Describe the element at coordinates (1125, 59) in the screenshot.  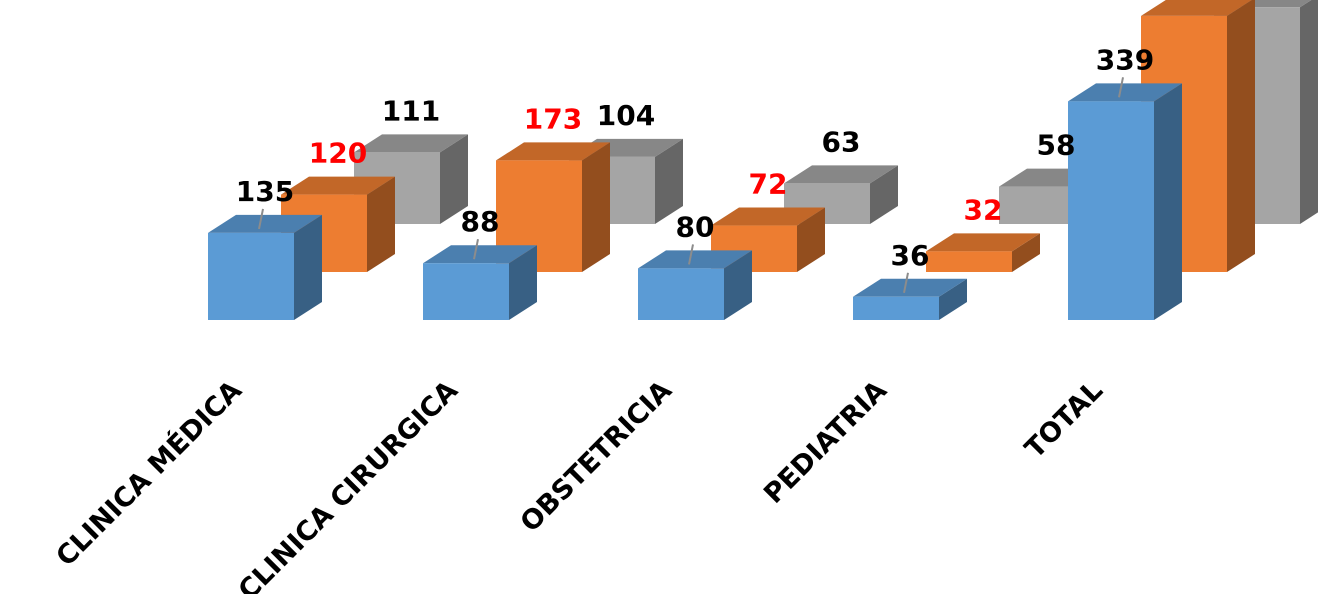
I see `data-label: 339` at that location.